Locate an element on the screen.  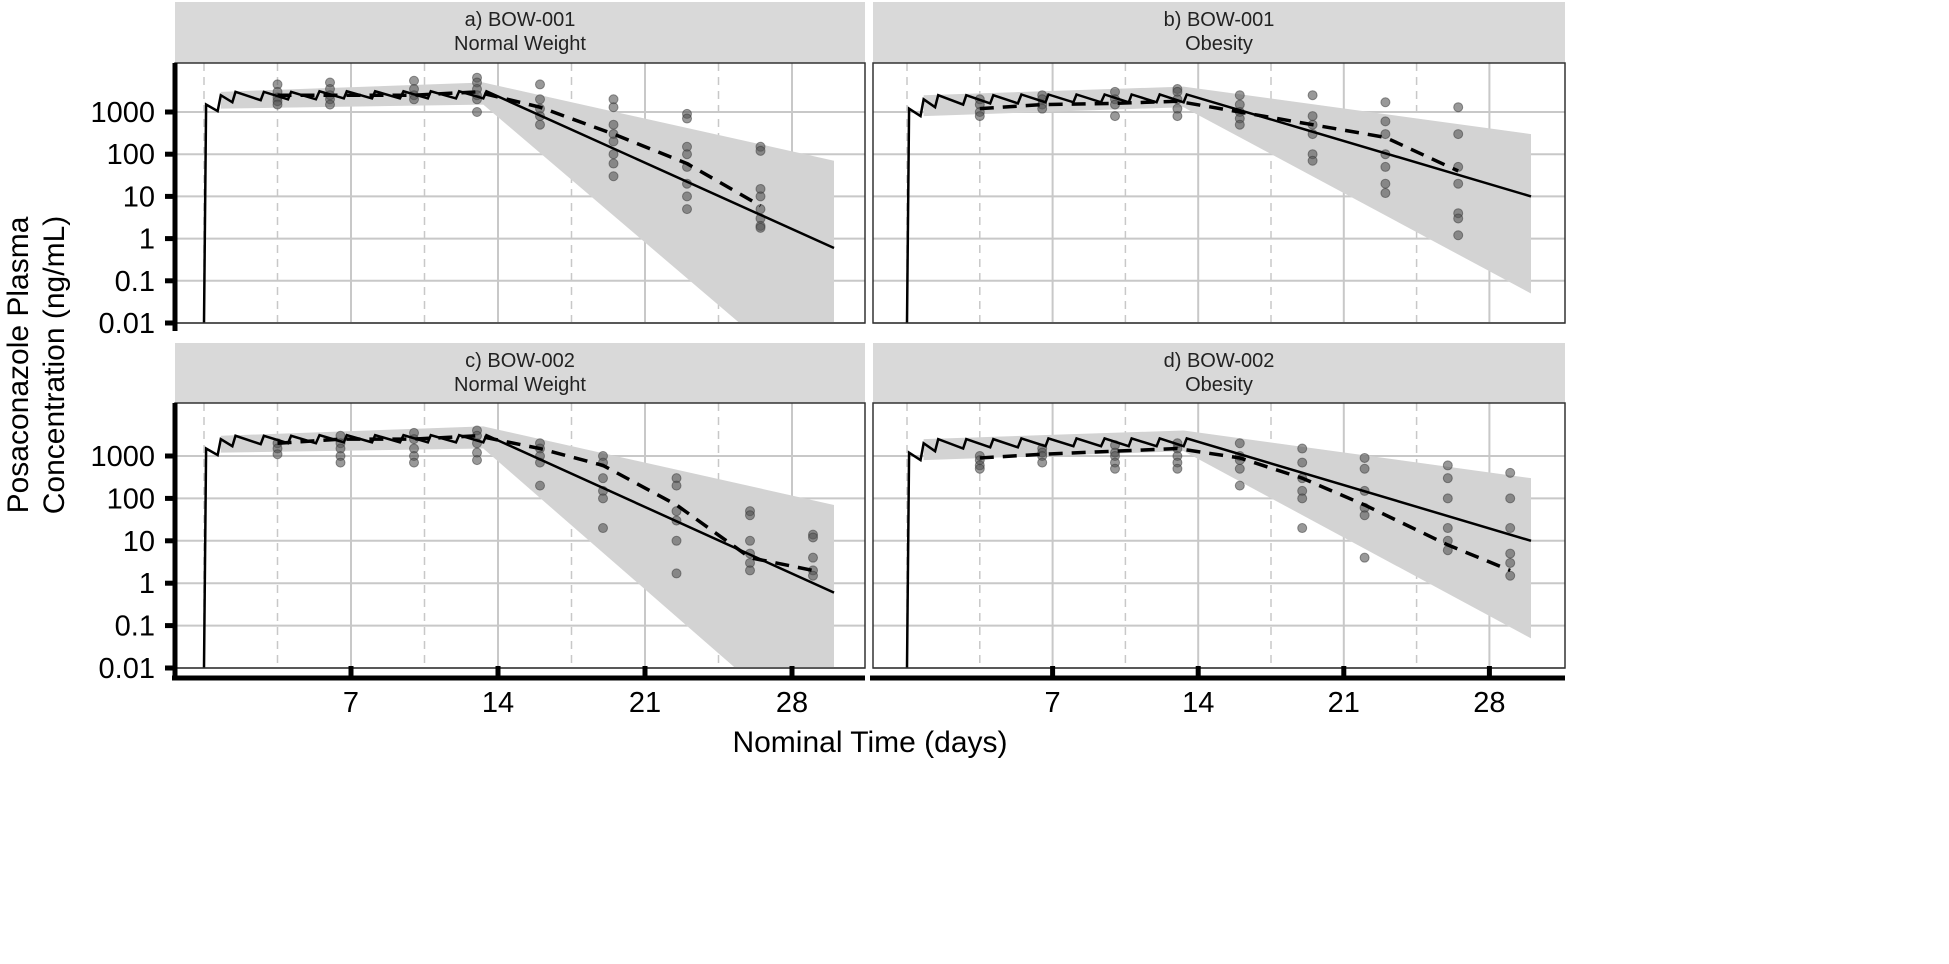
panel-title-line: a) BOW-001 is located at coordinates (520, 20).